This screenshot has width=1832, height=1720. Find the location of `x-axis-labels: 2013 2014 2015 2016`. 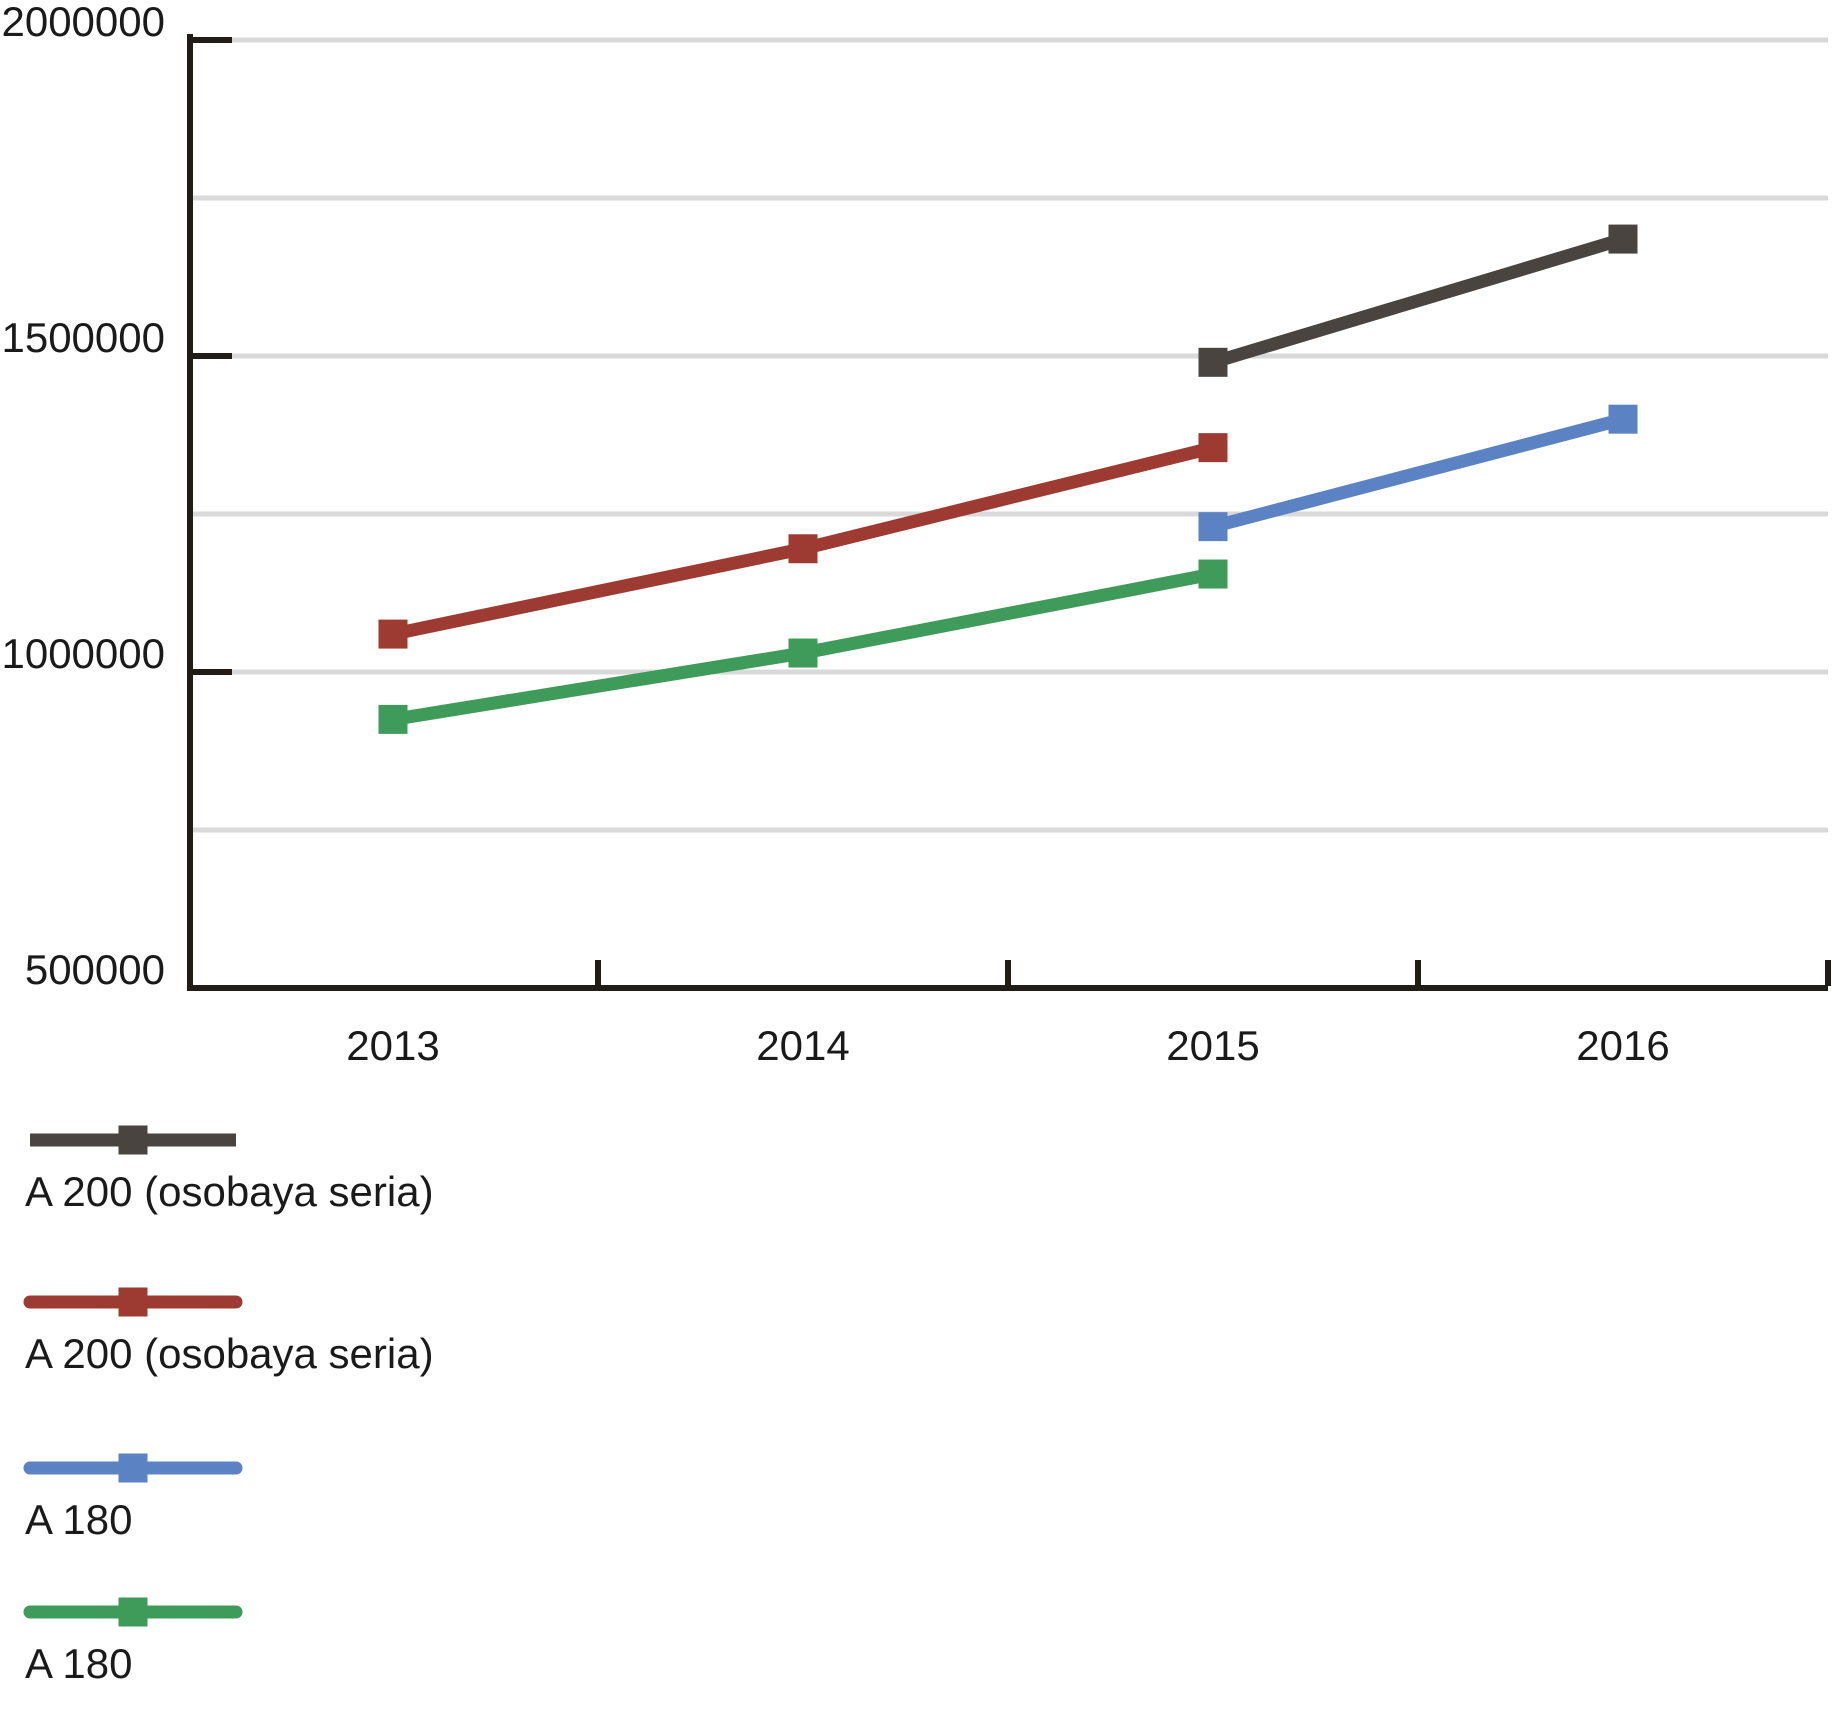

x-axis-labels: 2013 2014 2015 2016 is located at coordinates (1007, 1045).